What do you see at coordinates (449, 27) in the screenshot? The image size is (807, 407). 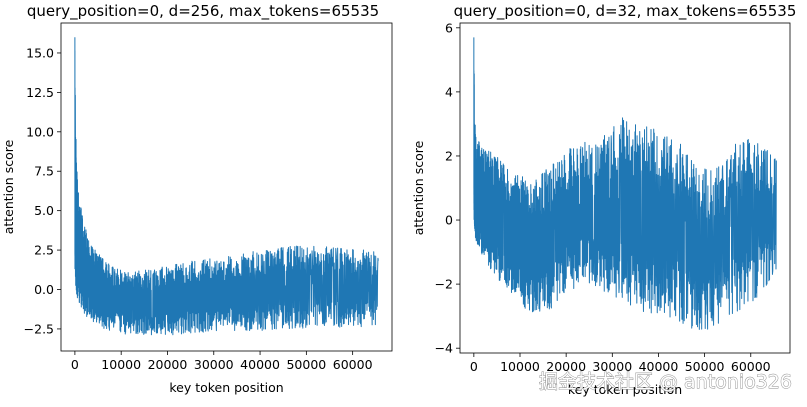 I see `chart-right-y-tick-label: 6` at bounding box center [449, 27].